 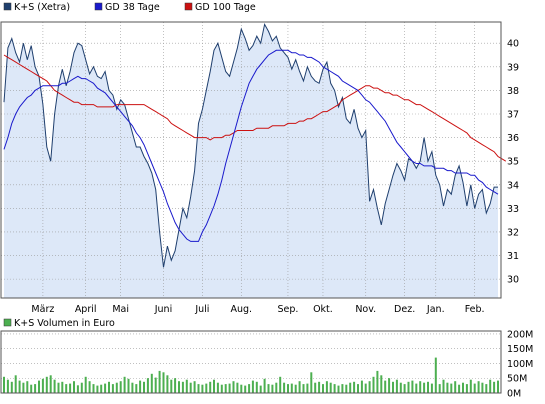 I want to click on y-tick-label: 36, so click(x=513, y=138).